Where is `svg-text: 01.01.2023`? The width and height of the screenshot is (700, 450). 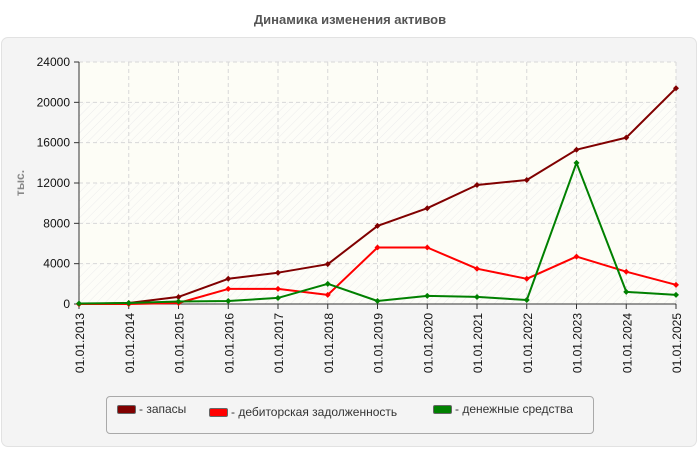 svg-text: 01.01.2023 is located at coordinates (578, 343).